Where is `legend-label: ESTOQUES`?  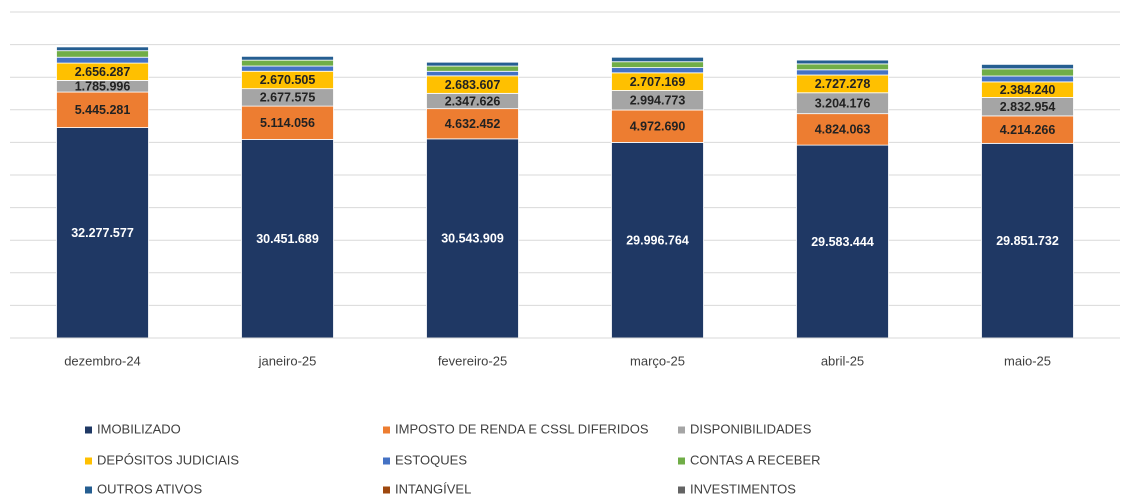
legend-label: ESTOQUES is located at coordinates (431, 459).